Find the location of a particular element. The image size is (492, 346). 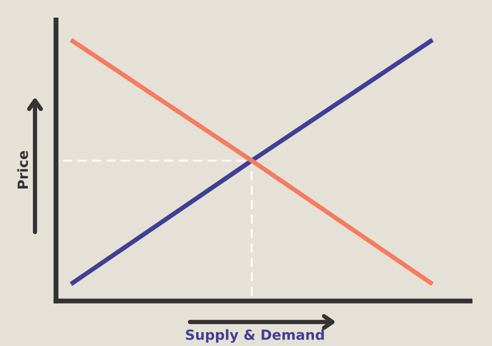

x-axis-title: Supply & Demand is located at coordinates (255, 336).